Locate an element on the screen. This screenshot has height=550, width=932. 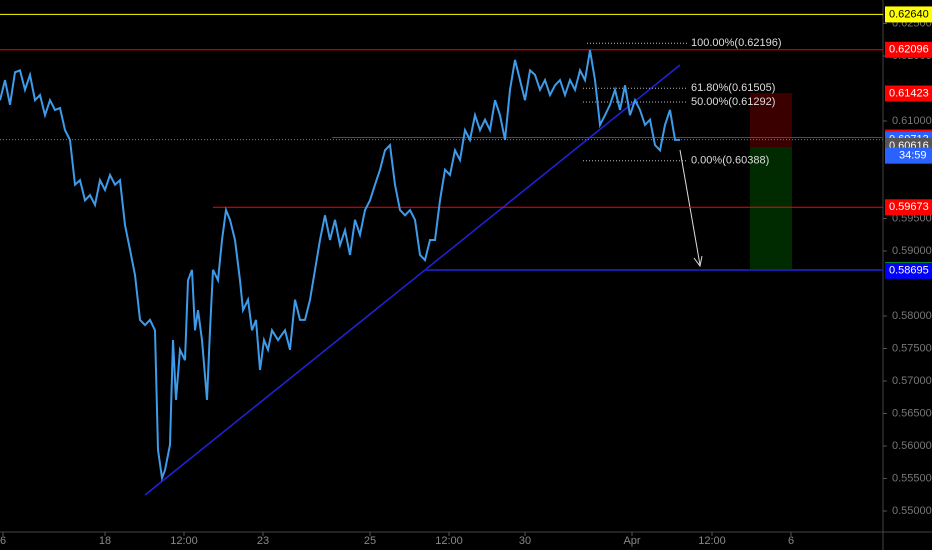
fib-label: 100.00%(0.62196) is located at coordinates (736, 43).